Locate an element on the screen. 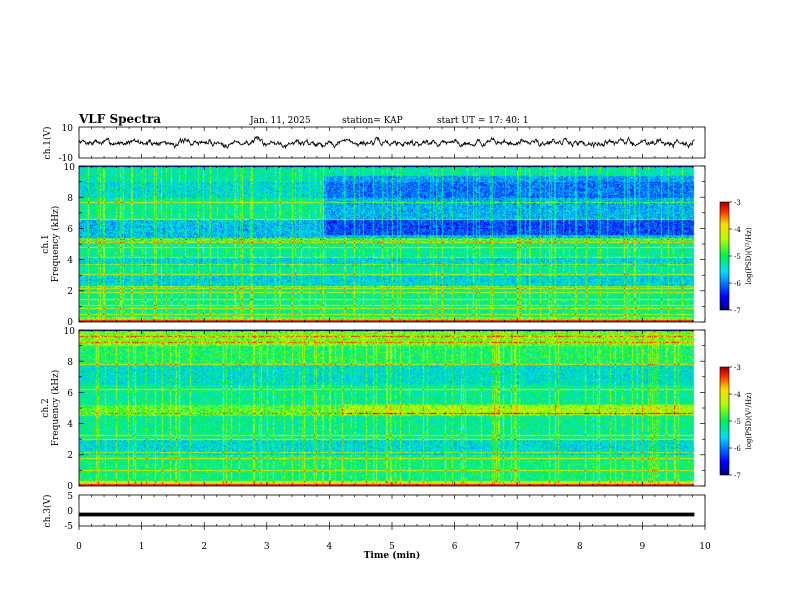 The width and height of the screenshot is (792, 612). ch2-cb-tick-m4: -4 is located at coordinates (737, 395).